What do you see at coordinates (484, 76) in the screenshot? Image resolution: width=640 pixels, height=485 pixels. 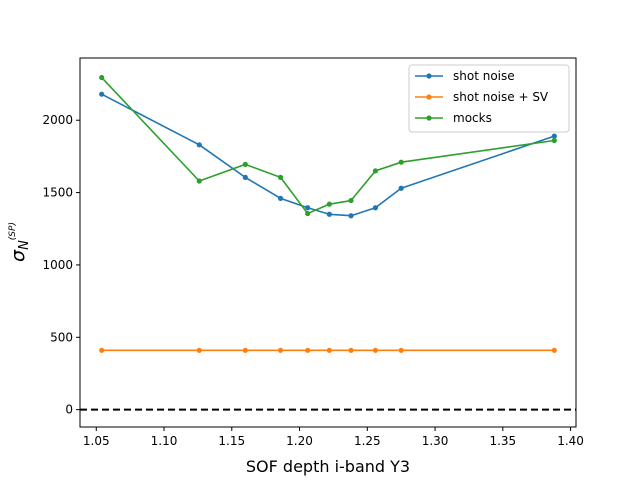 I see `legend-label: shot noise` at bounding box center [484, 76].